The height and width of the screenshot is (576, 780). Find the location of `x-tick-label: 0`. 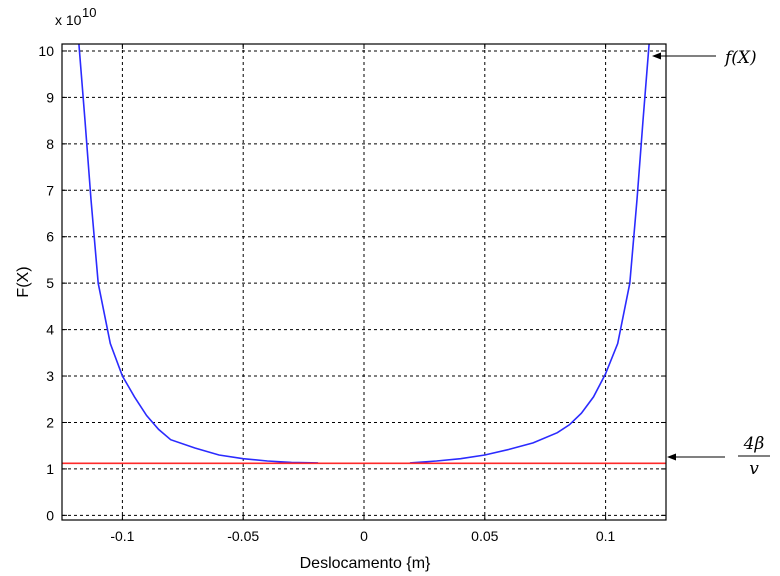

x-tick-label: 0 is located at coordinates (364, 536).